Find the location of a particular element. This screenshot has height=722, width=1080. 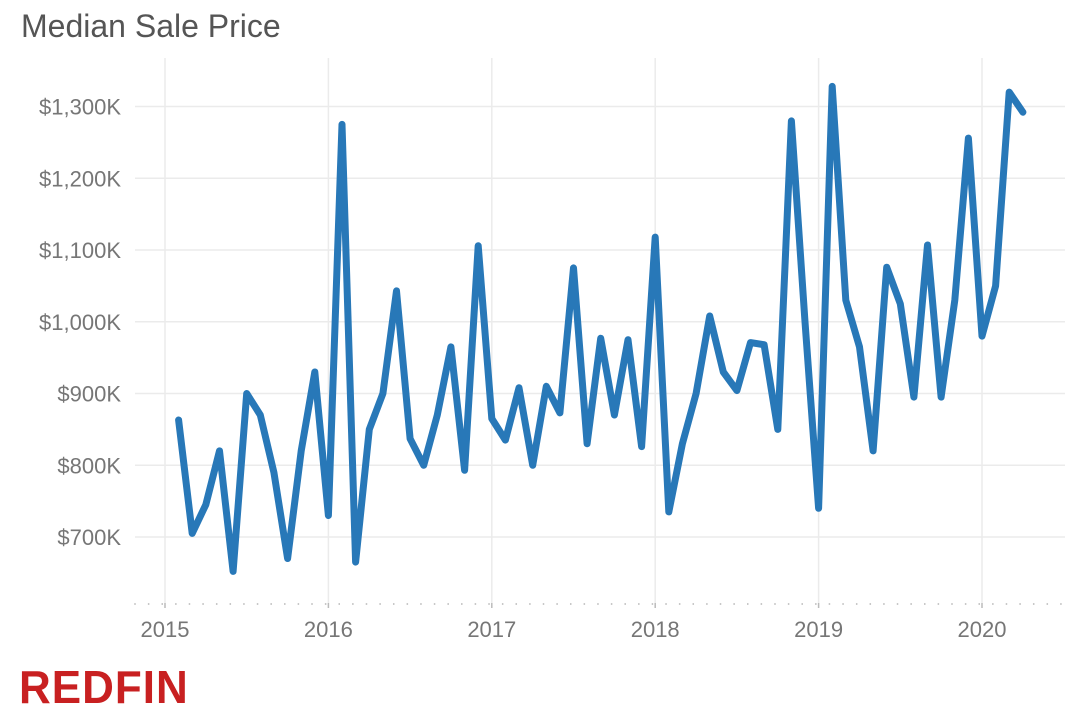

y-tick-label: $1,100K is located at coordinates (80, 250).